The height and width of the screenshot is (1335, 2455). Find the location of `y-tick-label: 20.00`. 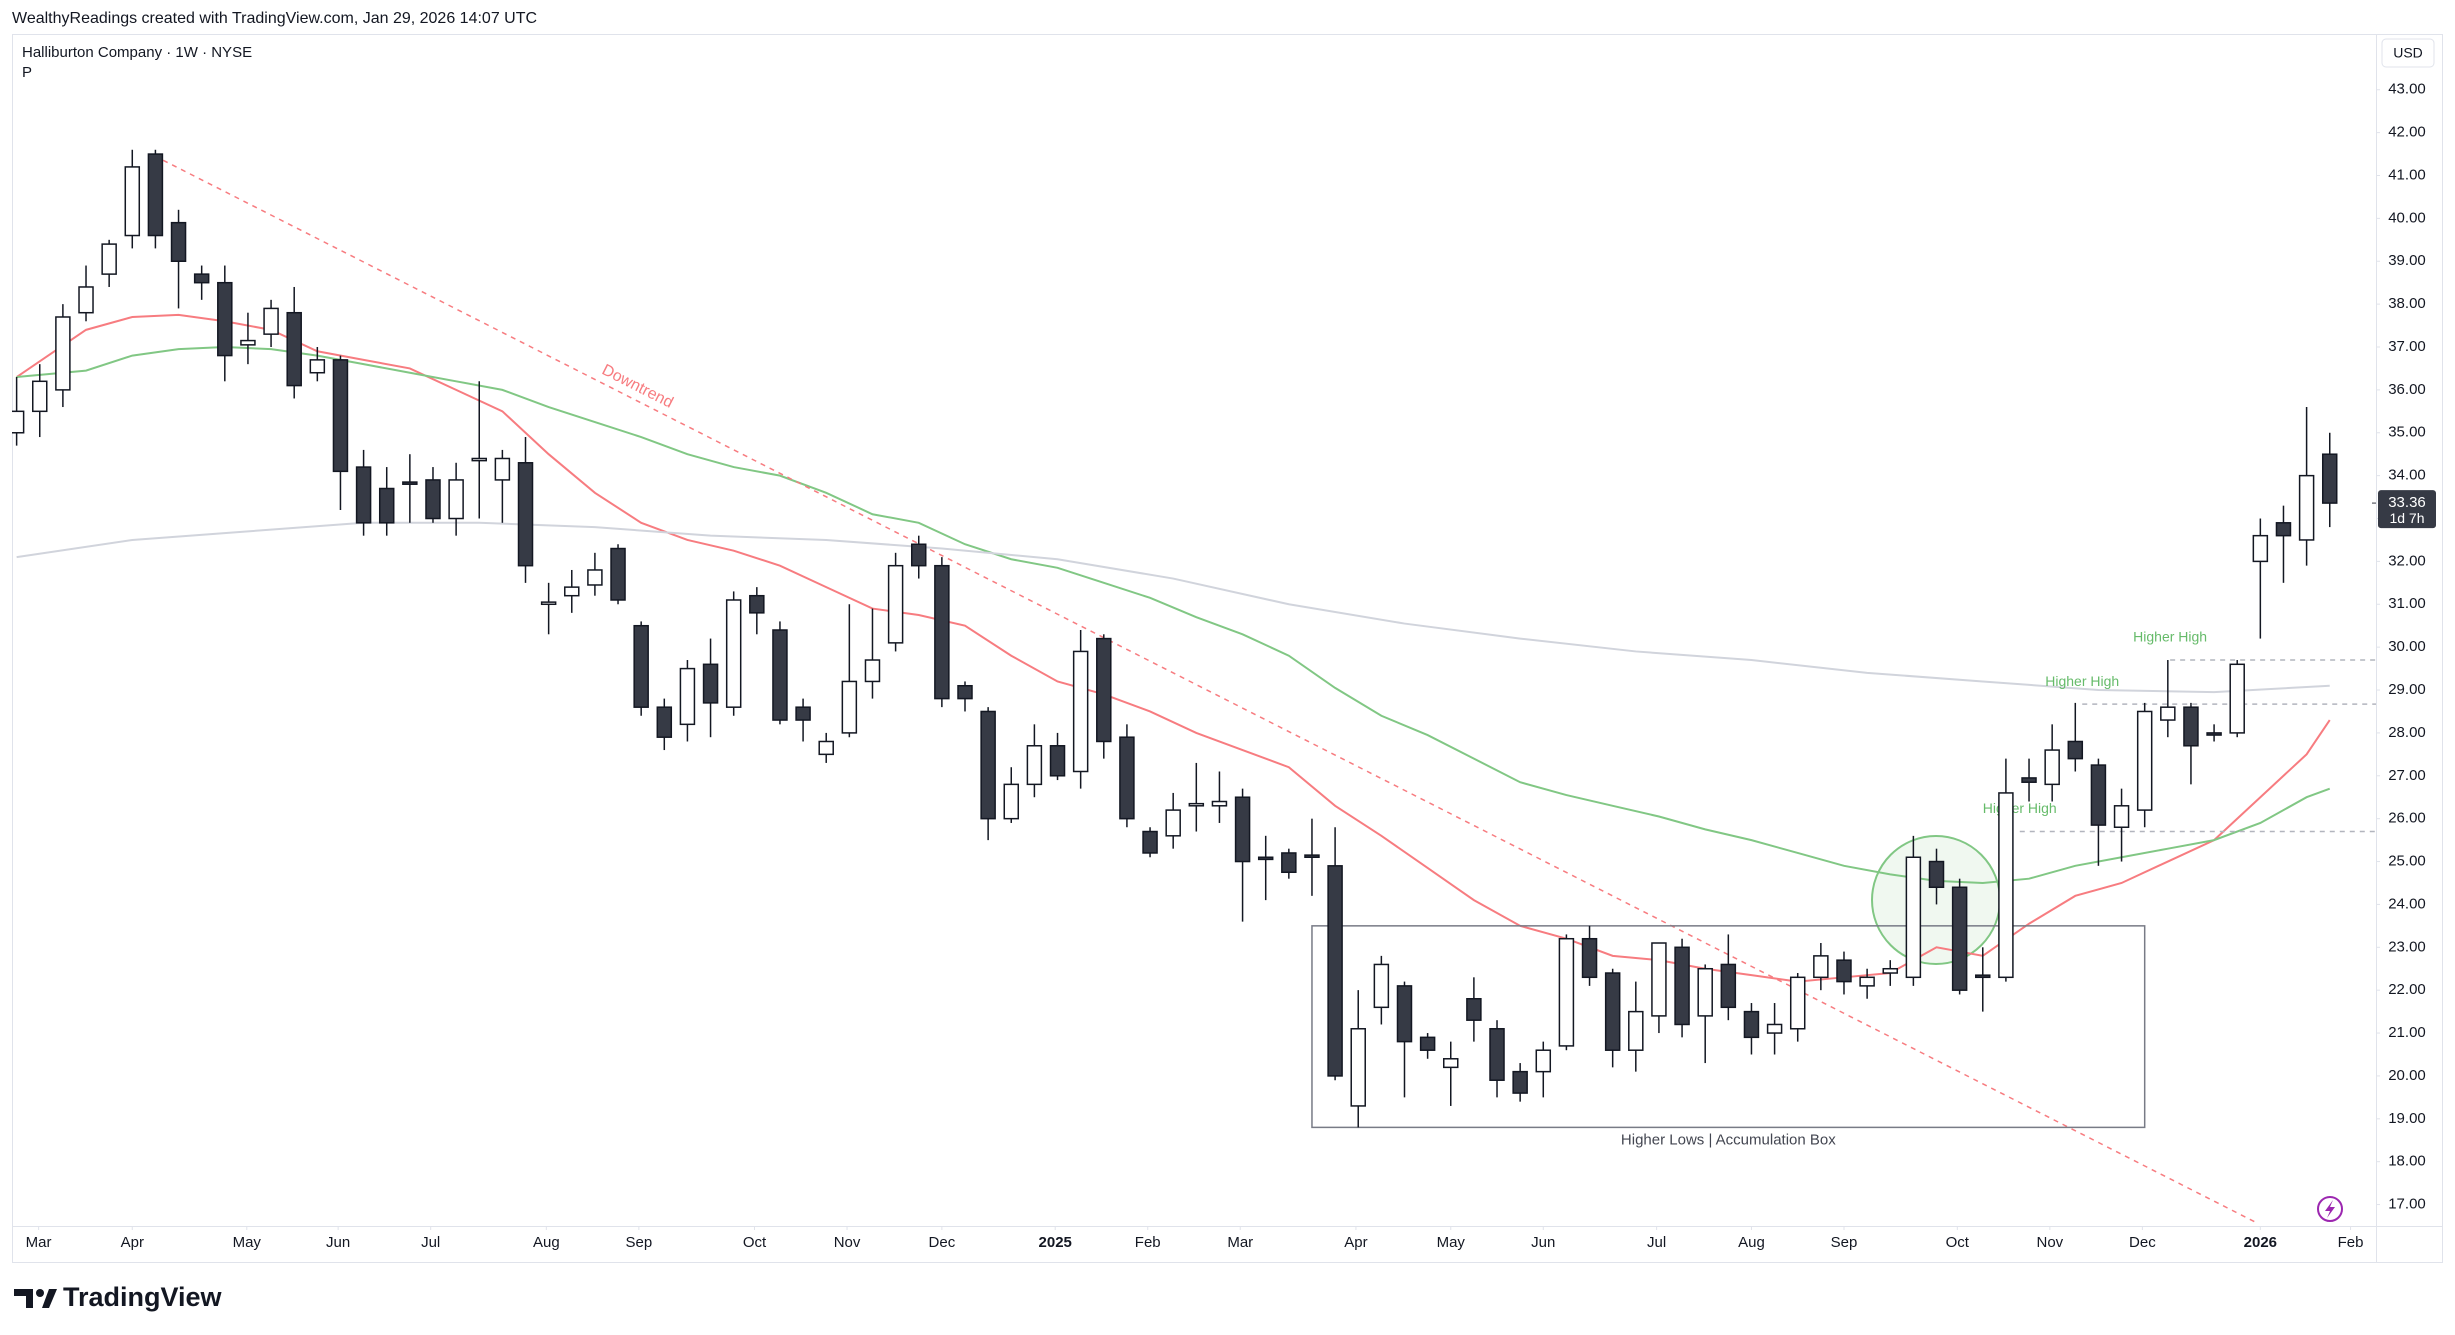

y-tick-label: 20.00 is located at coordinates (2407, 1075).